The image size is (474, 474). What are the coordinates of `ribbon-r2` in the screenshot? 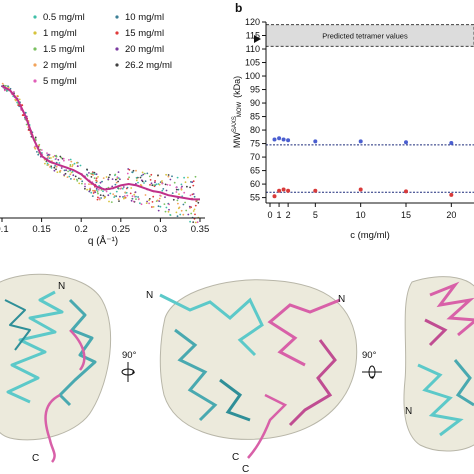 It's located at (436, 332).